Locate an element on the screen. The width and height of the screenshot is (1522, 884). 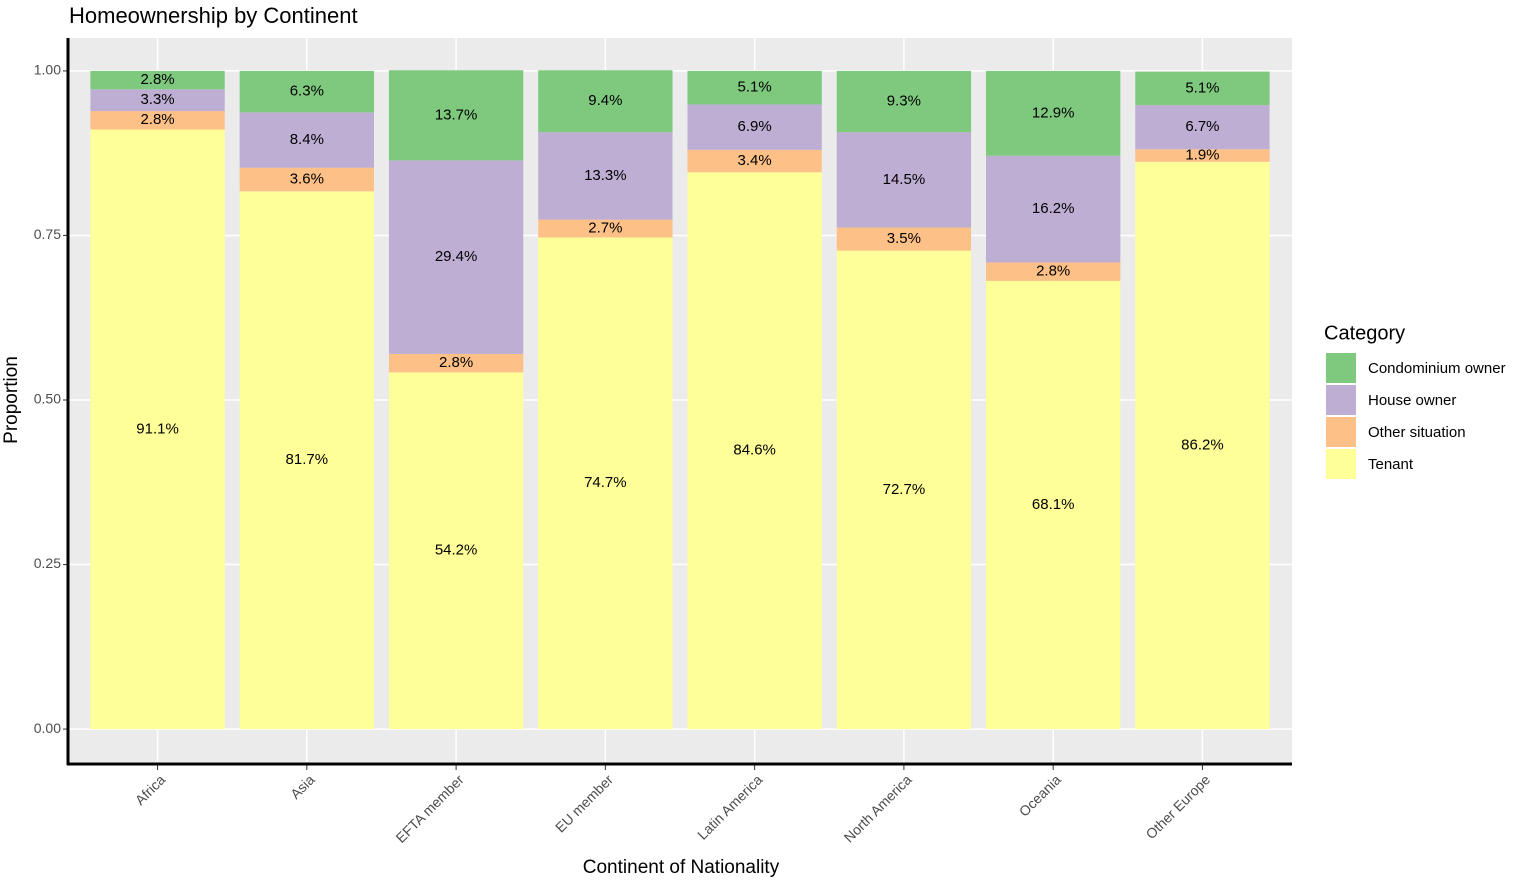
value-label: 9.3% is located at coordinates (904, 100).